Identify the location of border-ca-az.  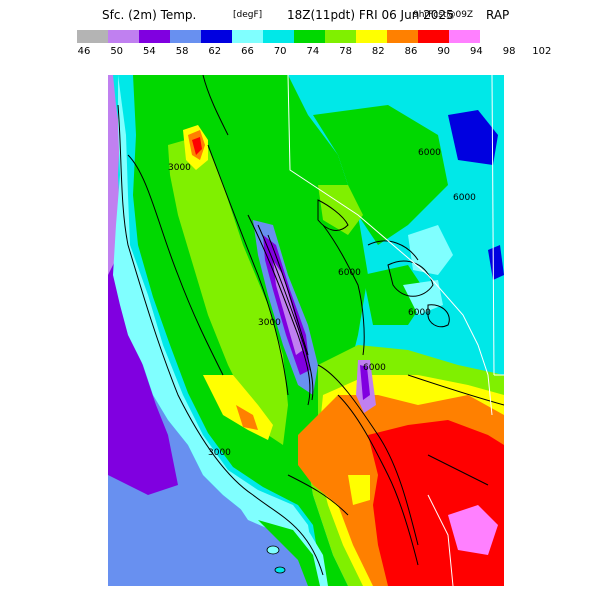
(440, 540).